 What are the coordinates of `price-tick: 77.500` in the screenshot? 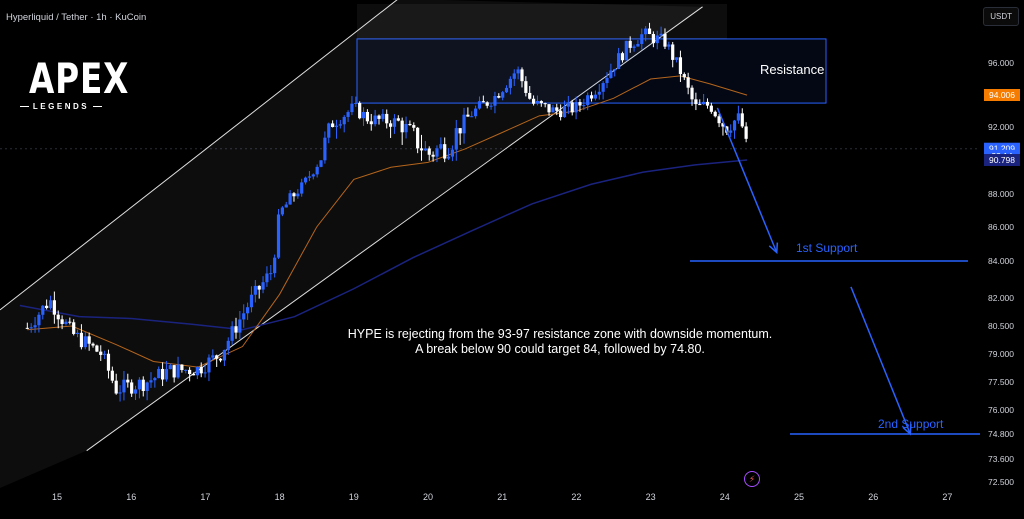 It's located at (1001, 382).